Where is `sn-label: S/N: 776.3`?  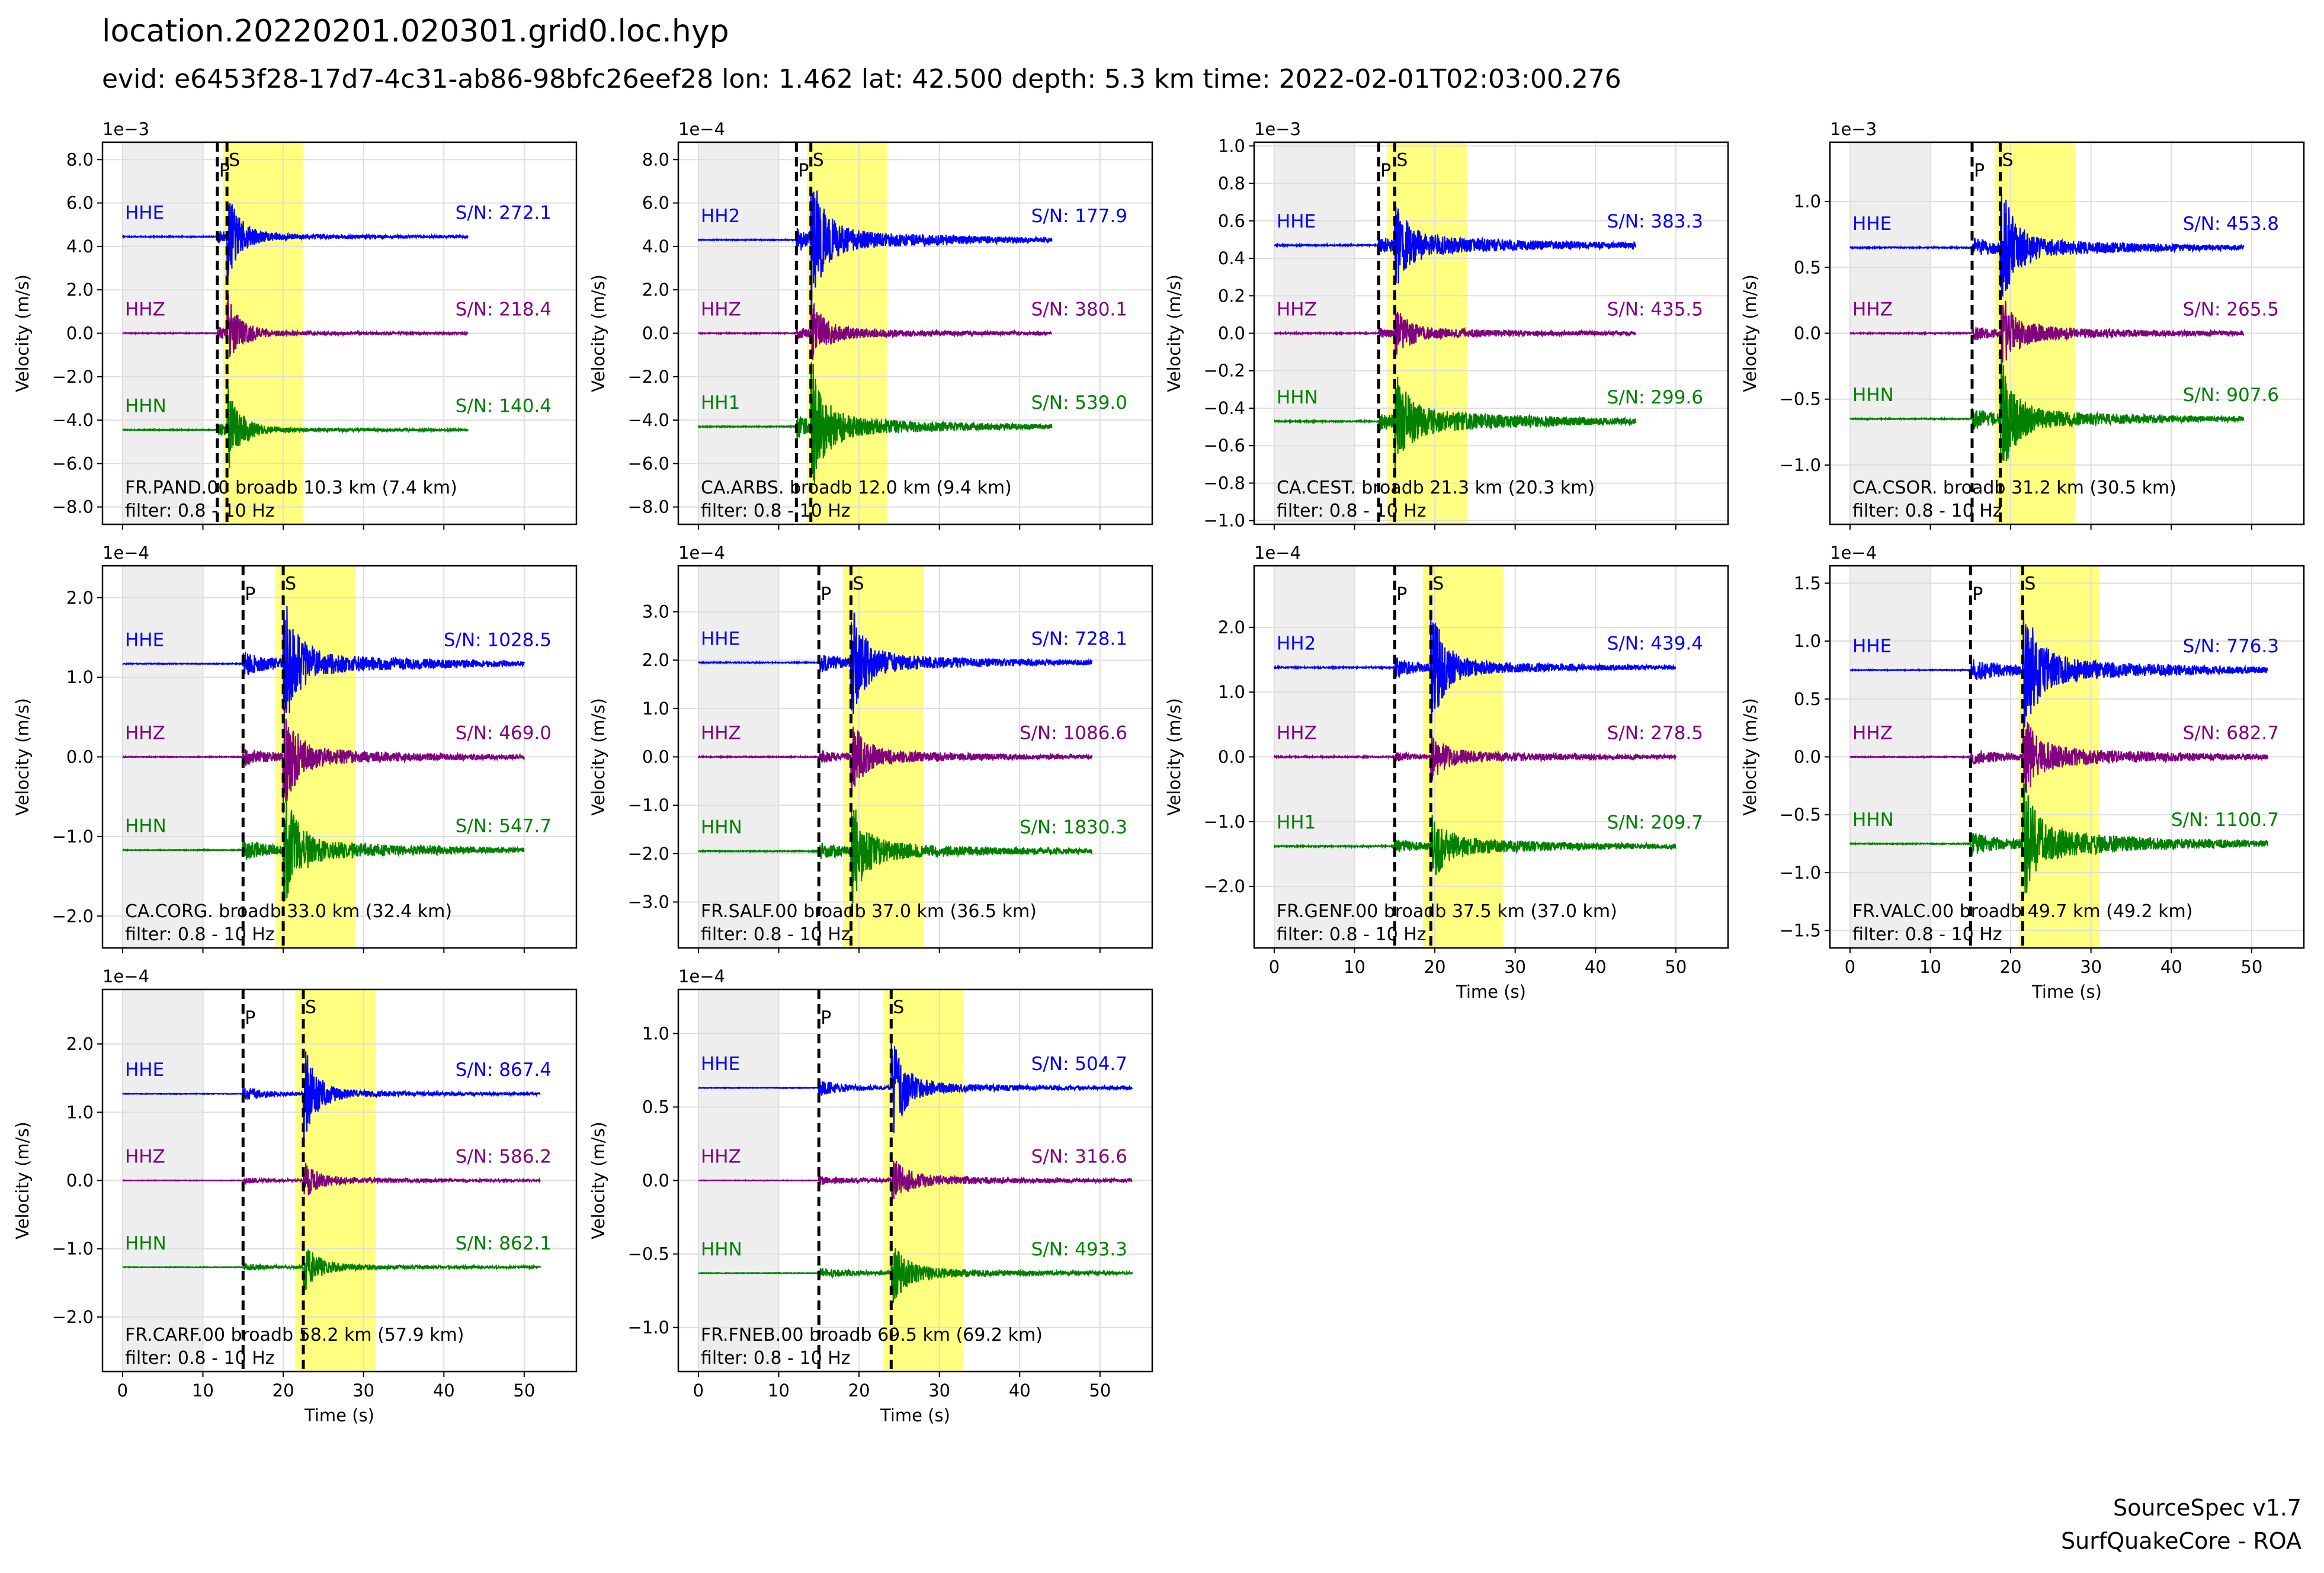
sn-label: S/N: 776.3 is located at coordinates (2231, 646).